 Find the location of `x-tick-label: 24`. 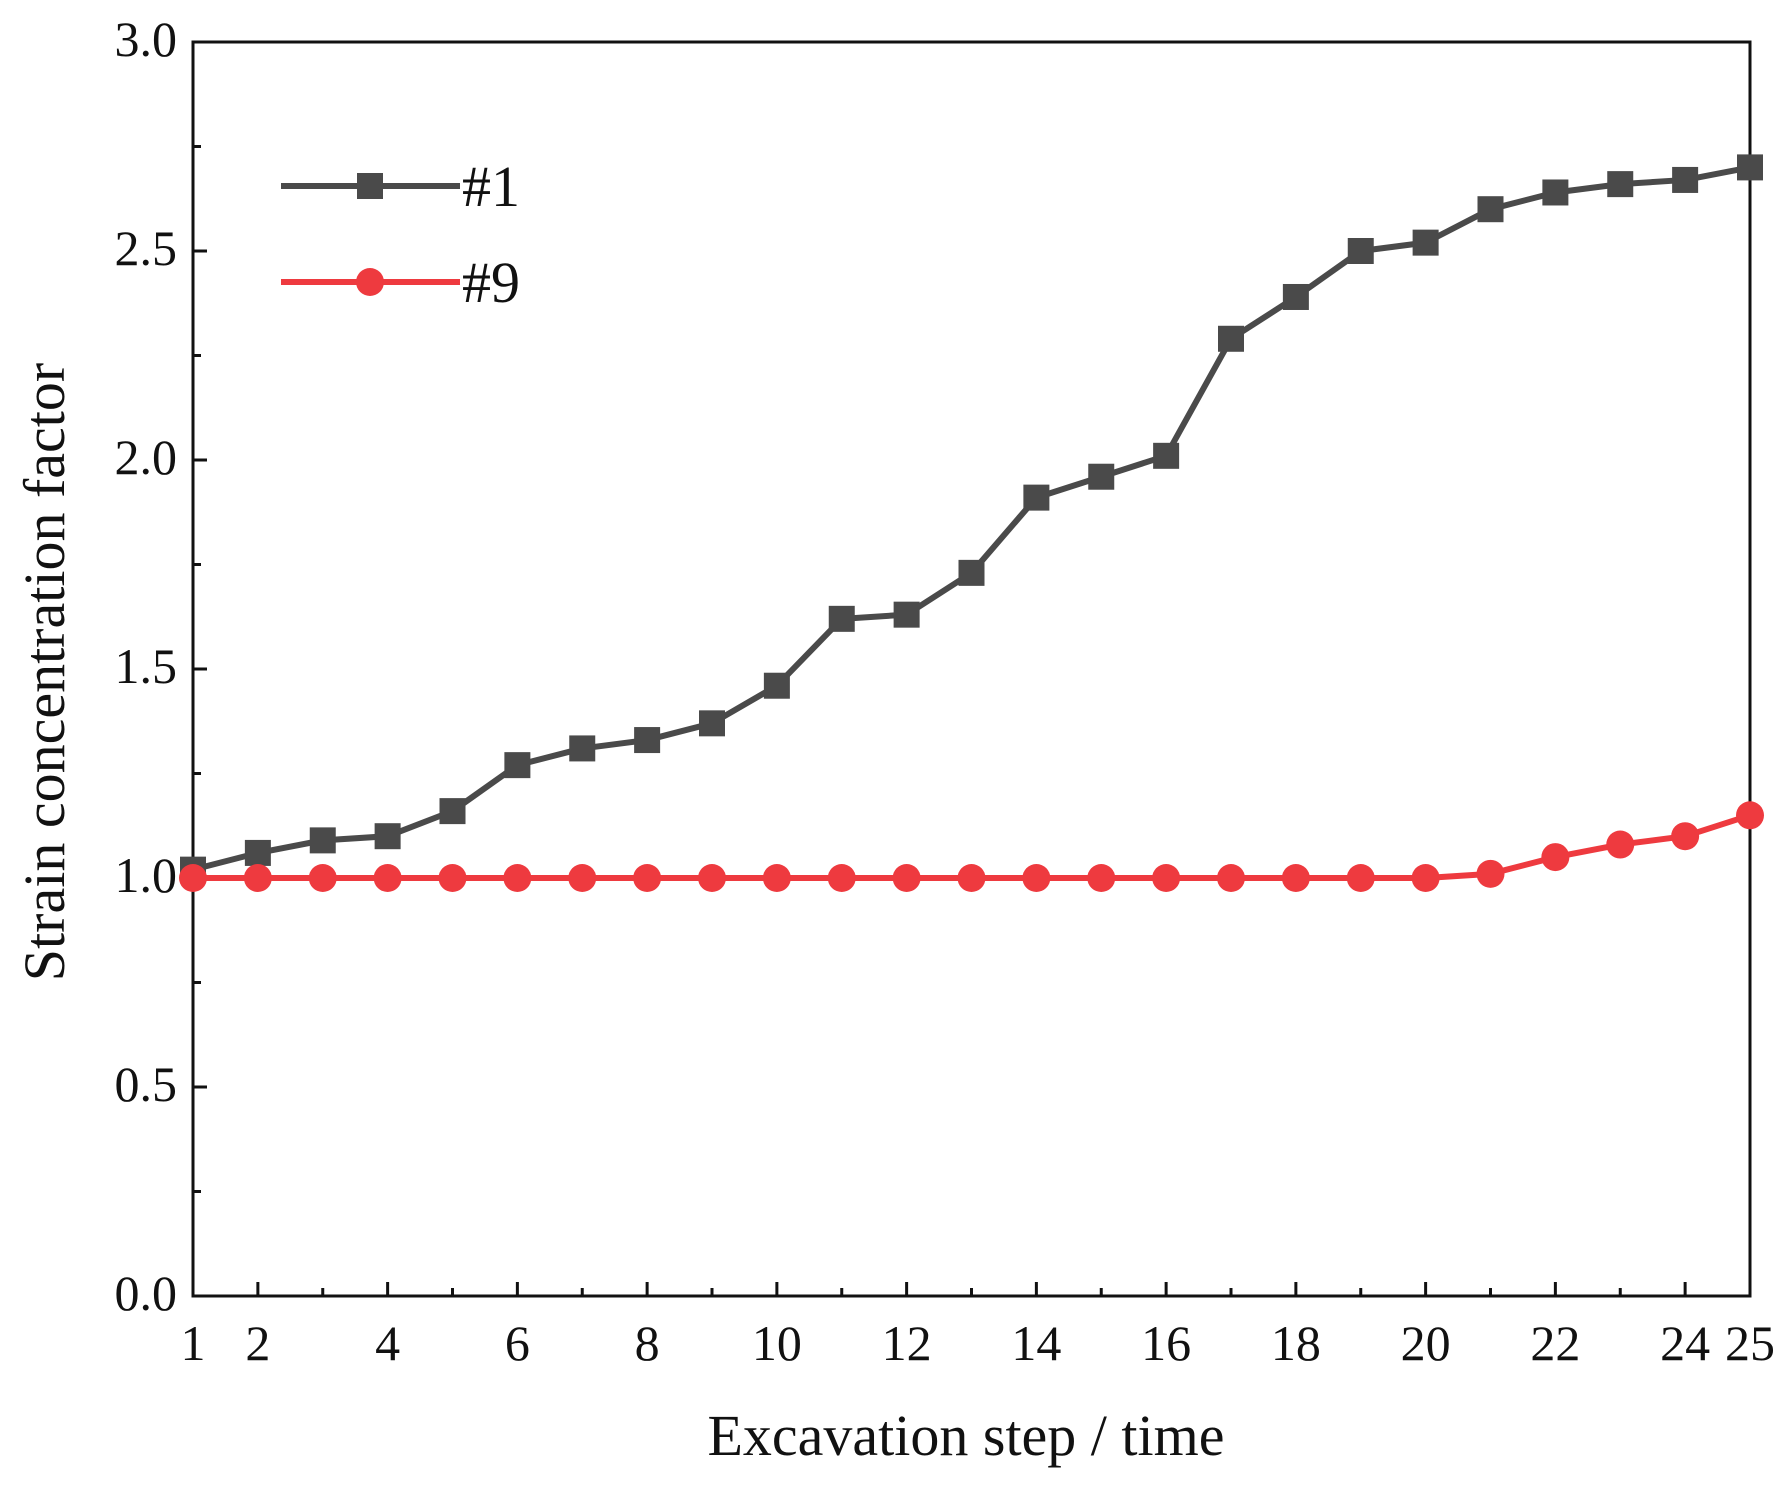

x-tick-label: 24 is located at coordinates (1685, 1343).